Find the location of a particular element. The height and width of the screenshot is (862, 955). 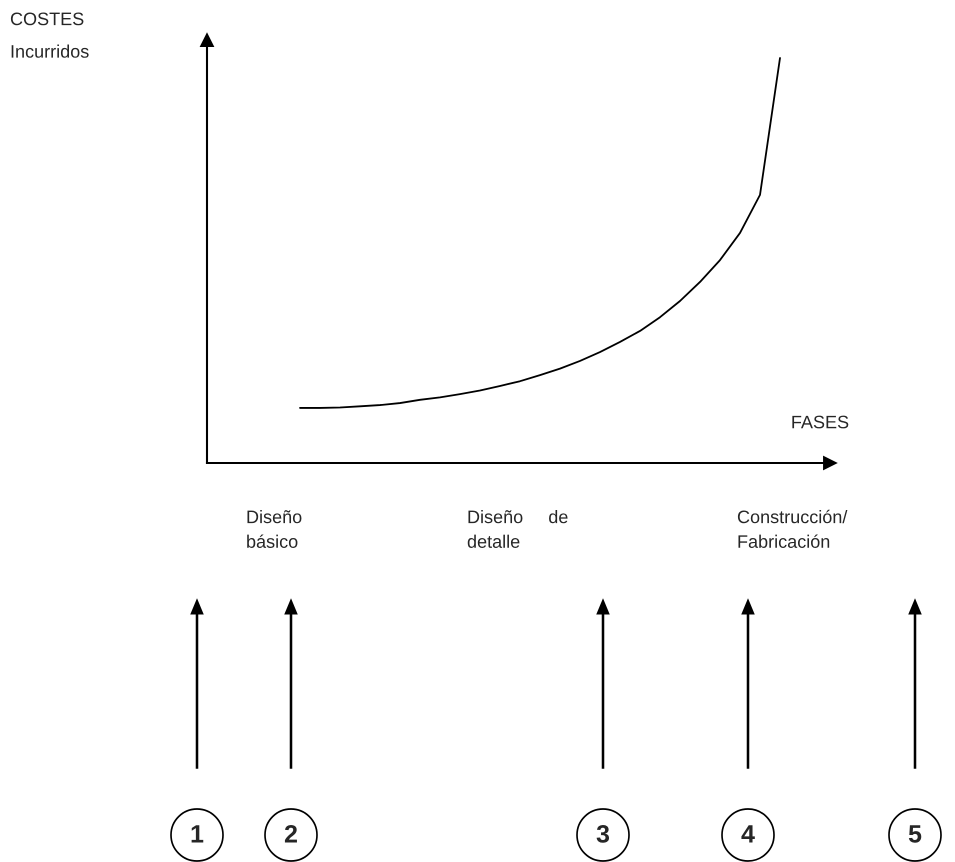

text: 1 is located at coordinates (198, 833).